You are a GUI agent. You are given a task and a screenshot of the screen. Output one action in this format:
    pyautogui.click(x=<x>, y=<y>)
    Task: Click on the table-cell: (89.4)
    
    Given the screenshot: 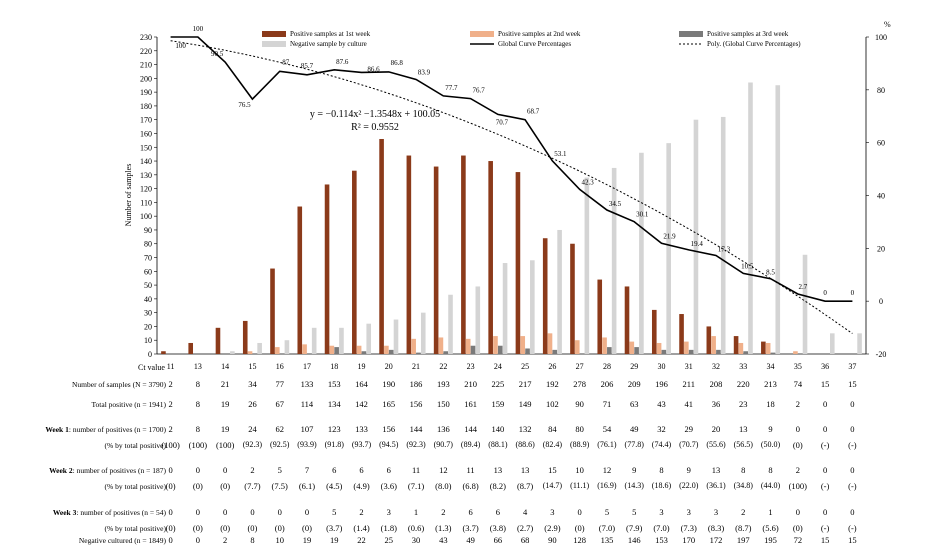 What is the action you would take?
    pyautogui.click(x=470, y=444)
    